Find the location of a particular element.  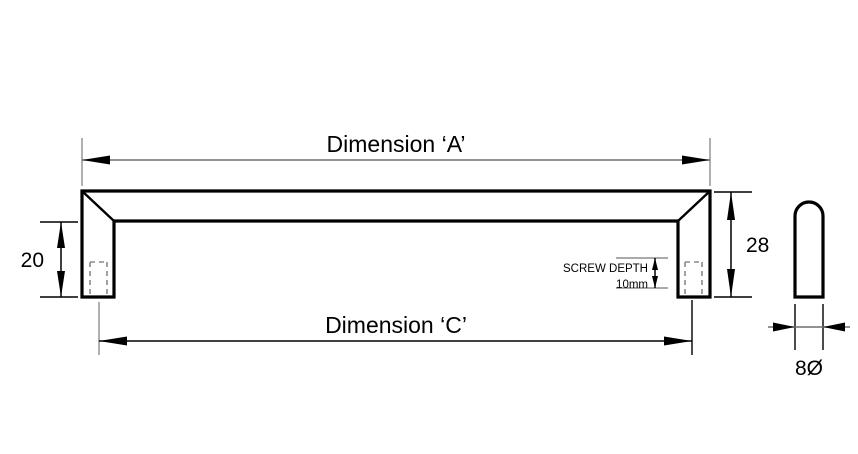

bar-profile-outline is located at coordinates (809, 249).